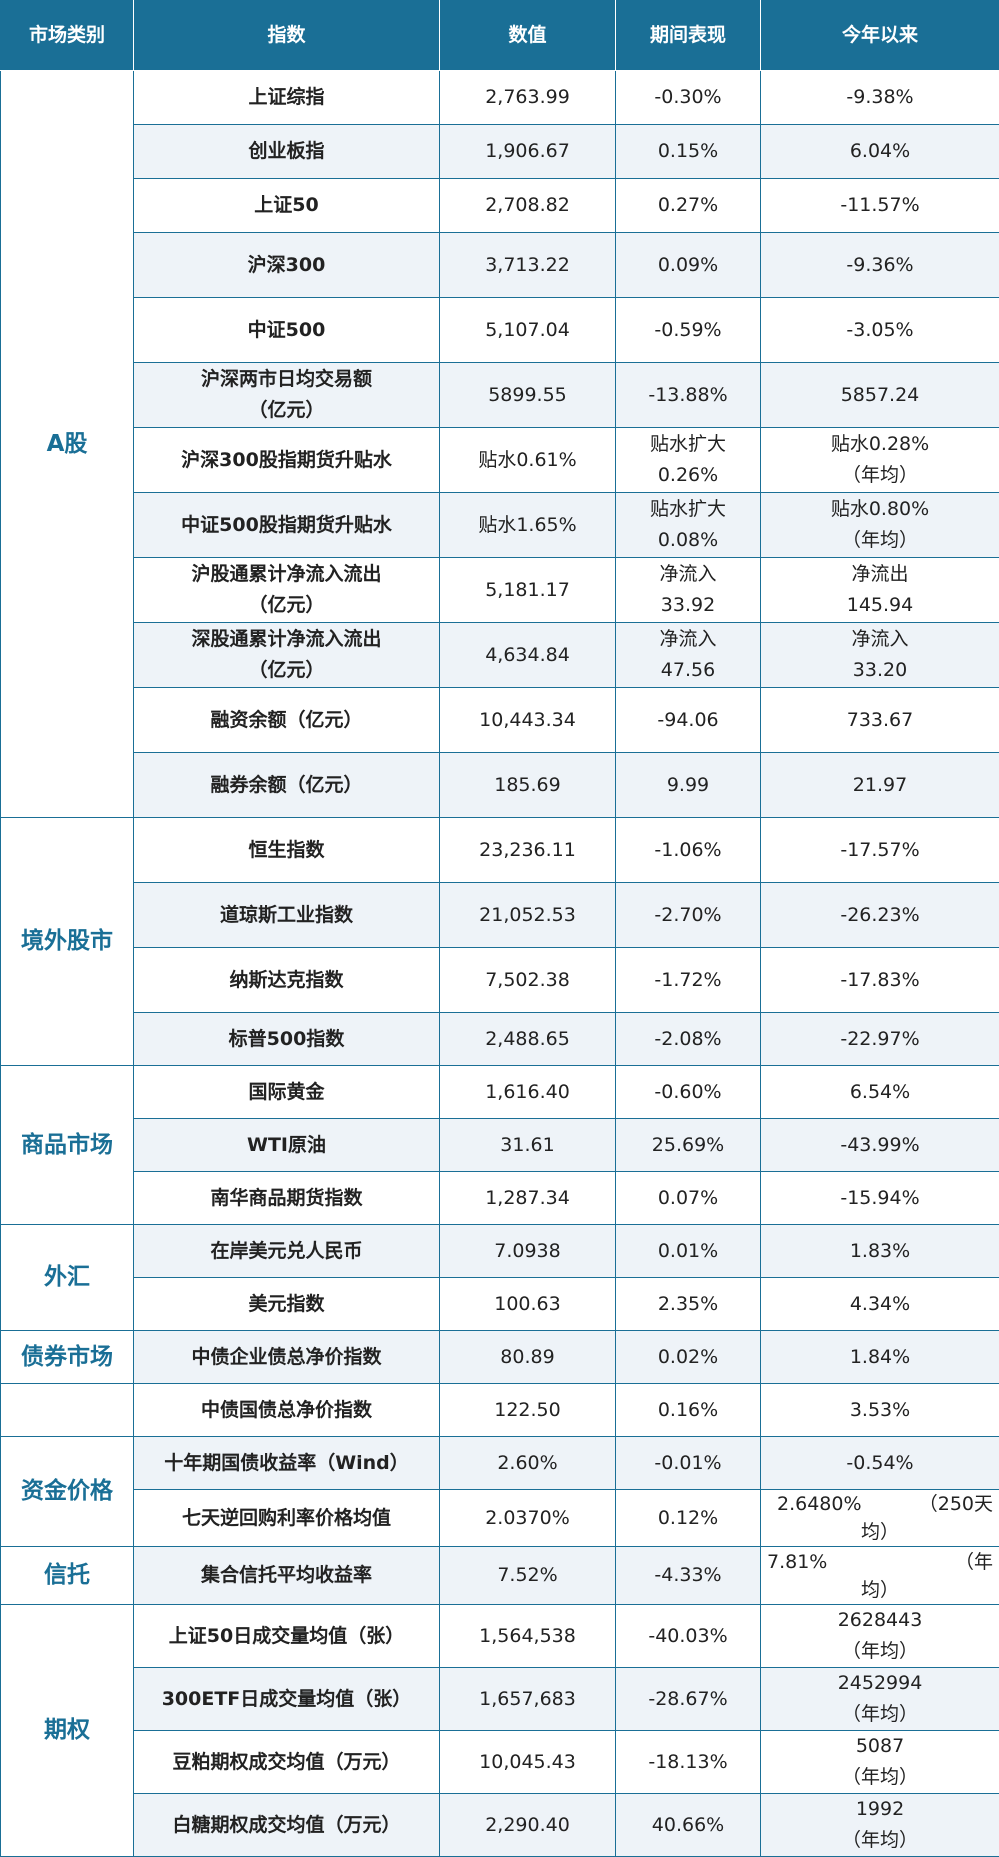 The image size is (999, 1857). Describe the element at coordinates (287, 1410) in the screenshot. I see `index-name: 中债国债总净价指数` at that location.